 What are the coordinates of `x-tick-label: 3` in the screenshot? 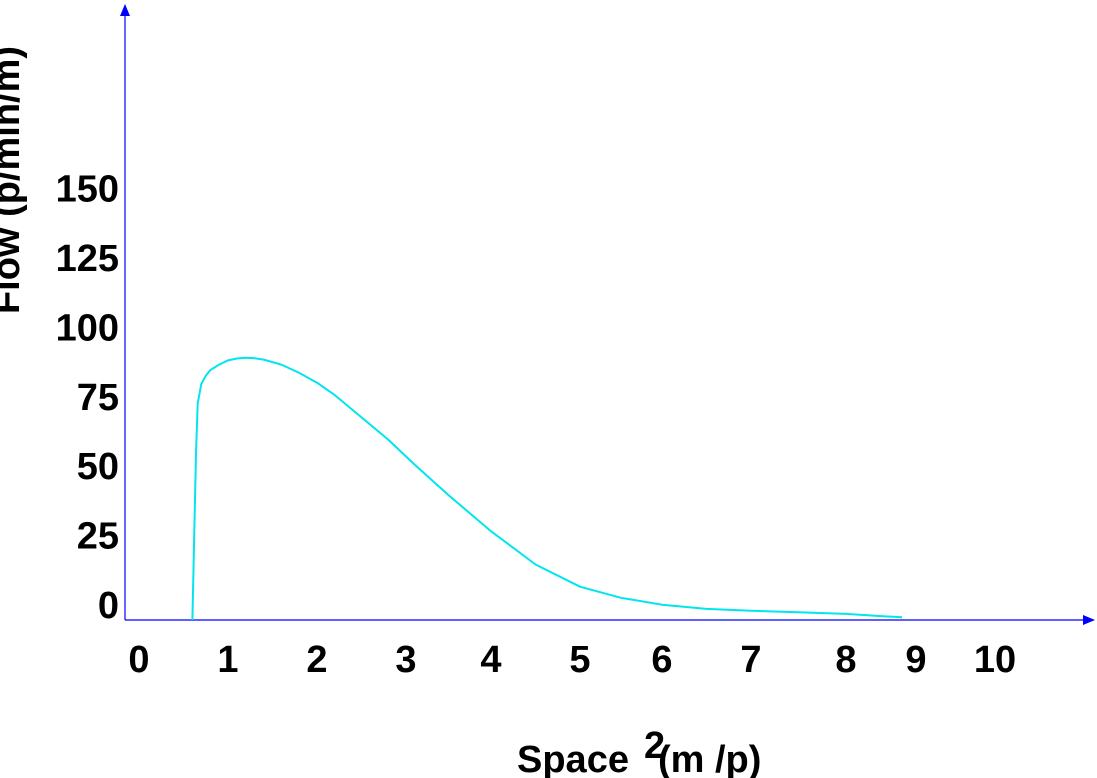 It's located at (405, 660).